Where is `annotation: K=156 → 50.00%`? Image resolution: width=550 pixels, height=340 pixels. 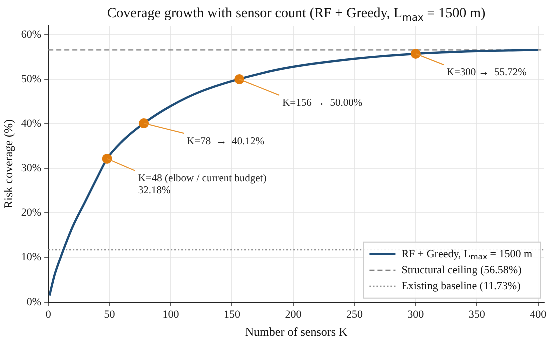
annotation: K=156 → 50.00% is located at coordinates (322, 104).